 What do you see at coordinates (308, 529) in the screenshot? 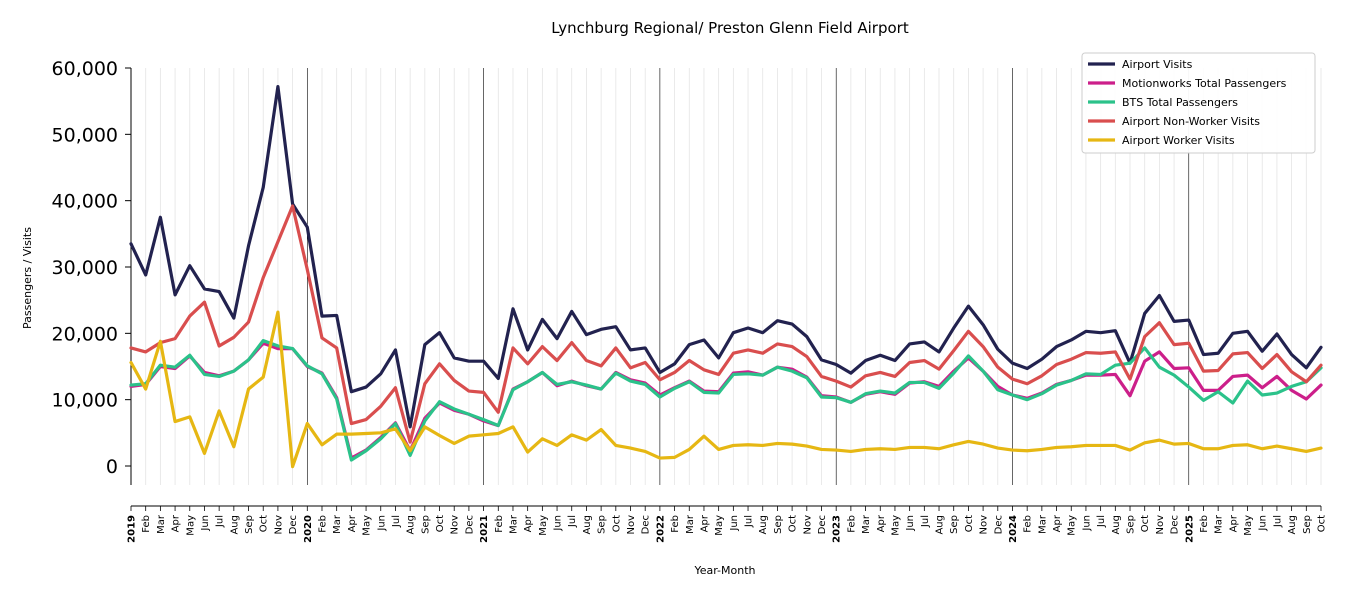
I see `x-tick-year-label: 2020` at bounding box center [308, 529].